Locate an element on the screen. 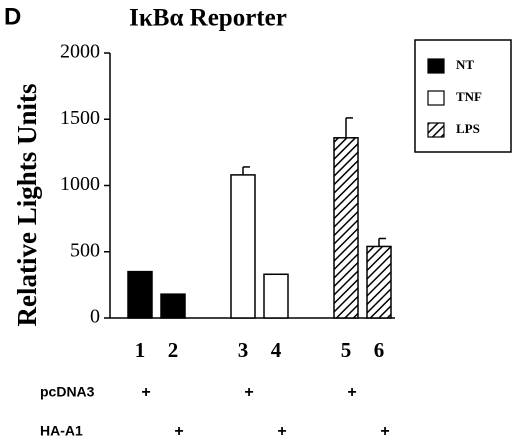  condition-label: HA-A1 is located at coordinates (61, 431).